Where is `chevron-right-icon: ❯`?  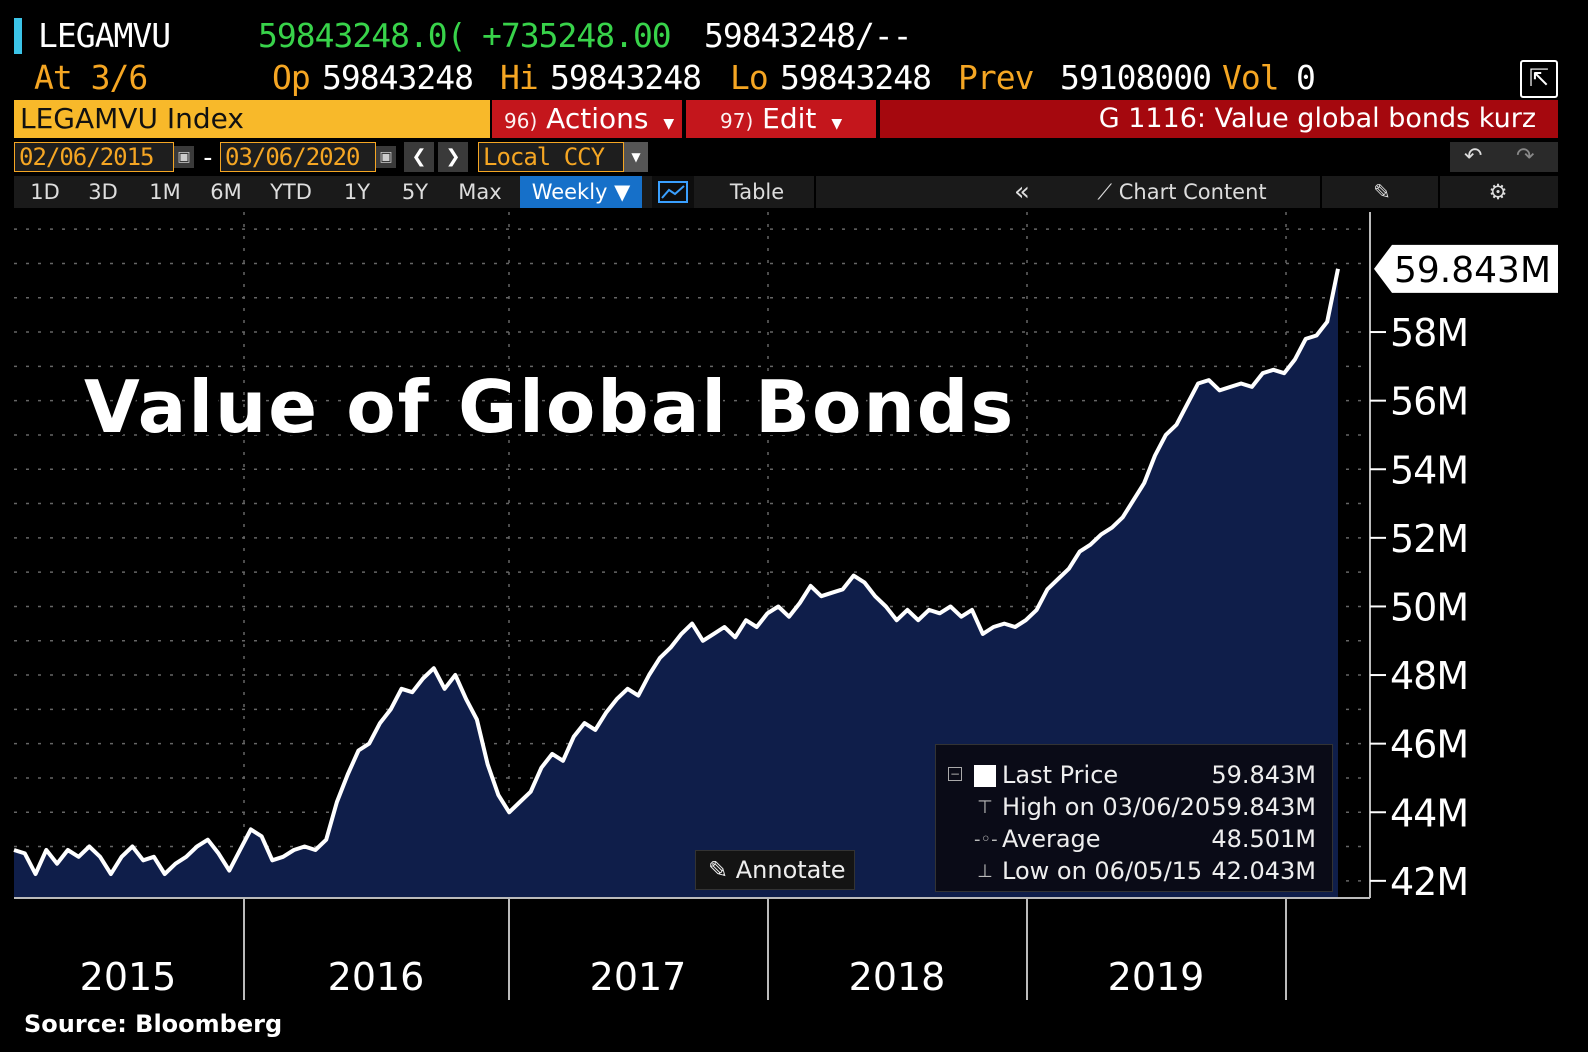 chevron-right-icon: ❯ is located at coordinates (453, 156).